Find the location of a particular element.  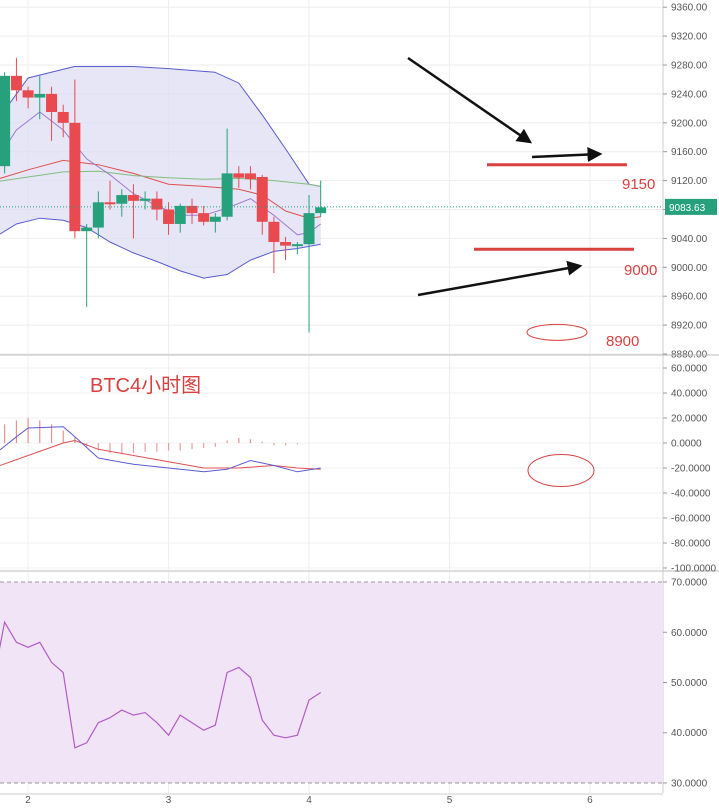

rsi-tick-label: 60.0000 is located at coordinates (689, 633).